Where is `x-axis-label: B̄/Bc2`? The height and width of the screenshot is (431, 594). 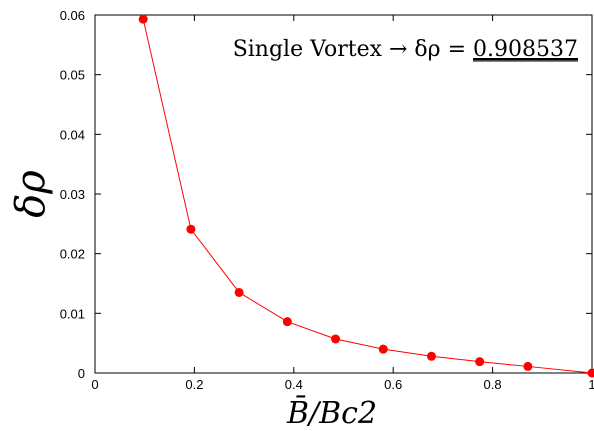 x-axis-label: B̄/Bc2 is located at coordinates (331, 413).